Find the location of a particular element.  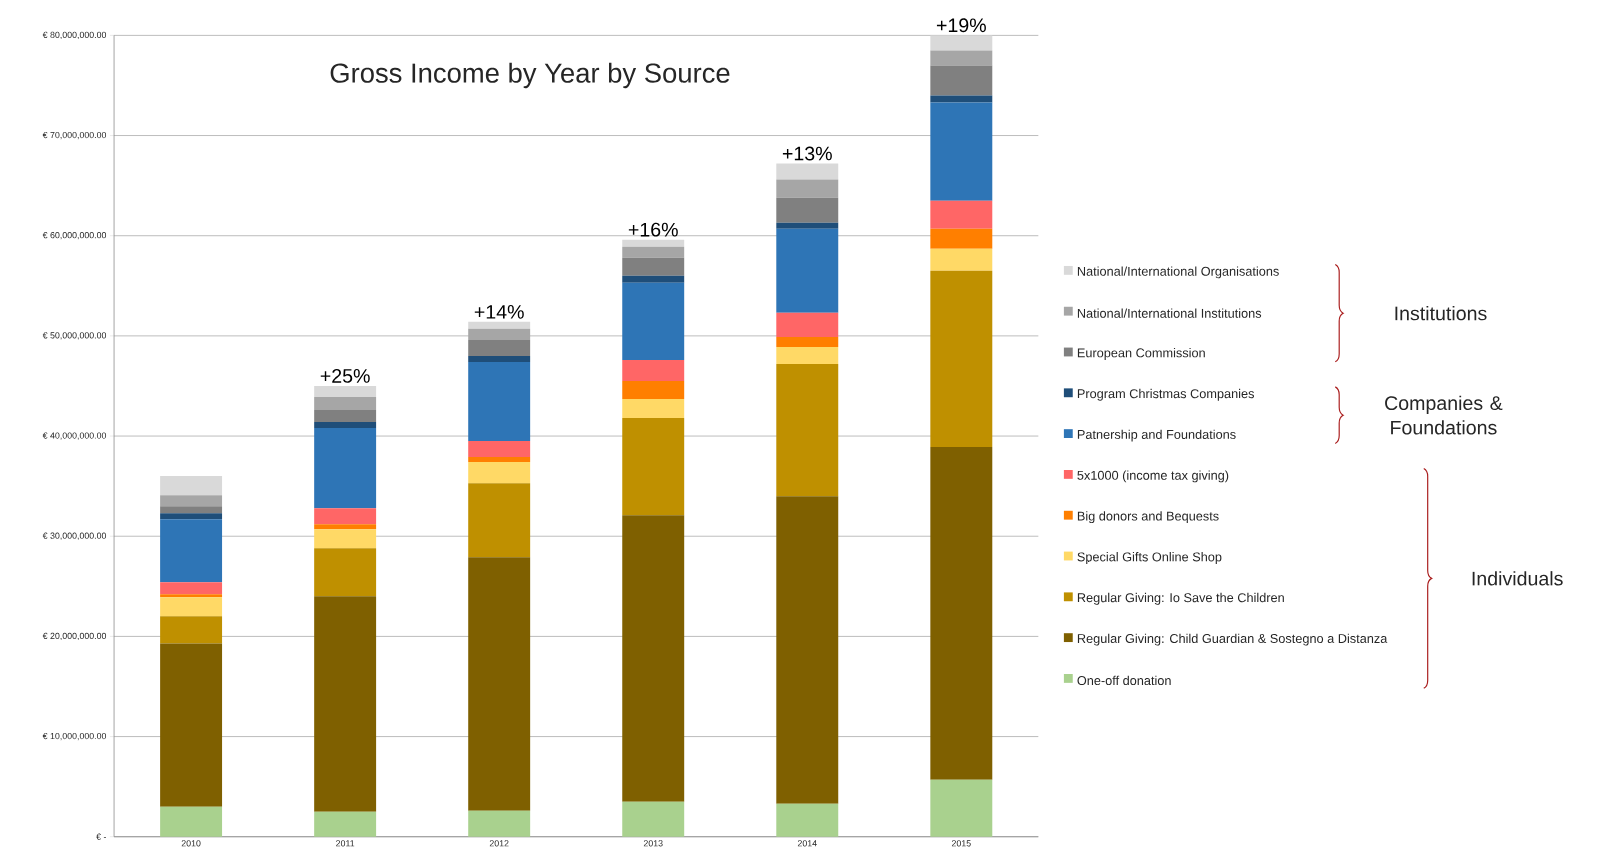

text: Individuals is located at coordinates (1517, 578).